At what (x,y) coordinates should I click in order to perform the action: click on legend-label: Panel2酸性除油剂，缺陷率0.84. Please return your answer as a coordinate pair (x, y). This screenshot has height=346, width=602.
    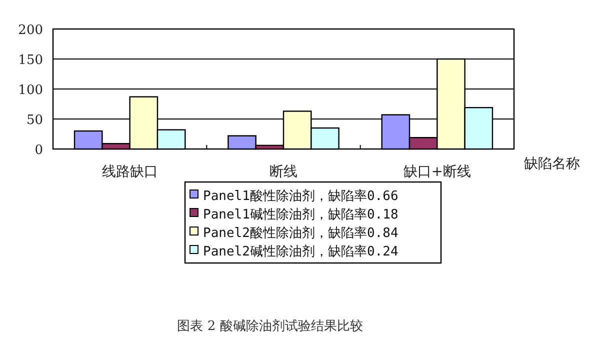
    Looking at the image, I should click on (300, 233).